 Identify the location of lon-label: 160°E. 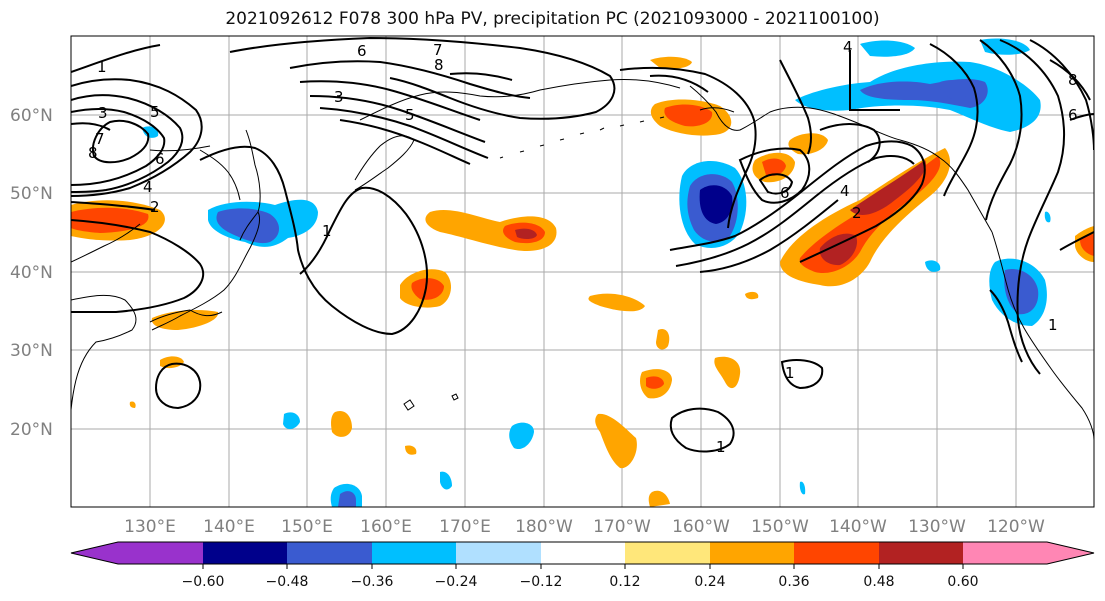
(386, 527).